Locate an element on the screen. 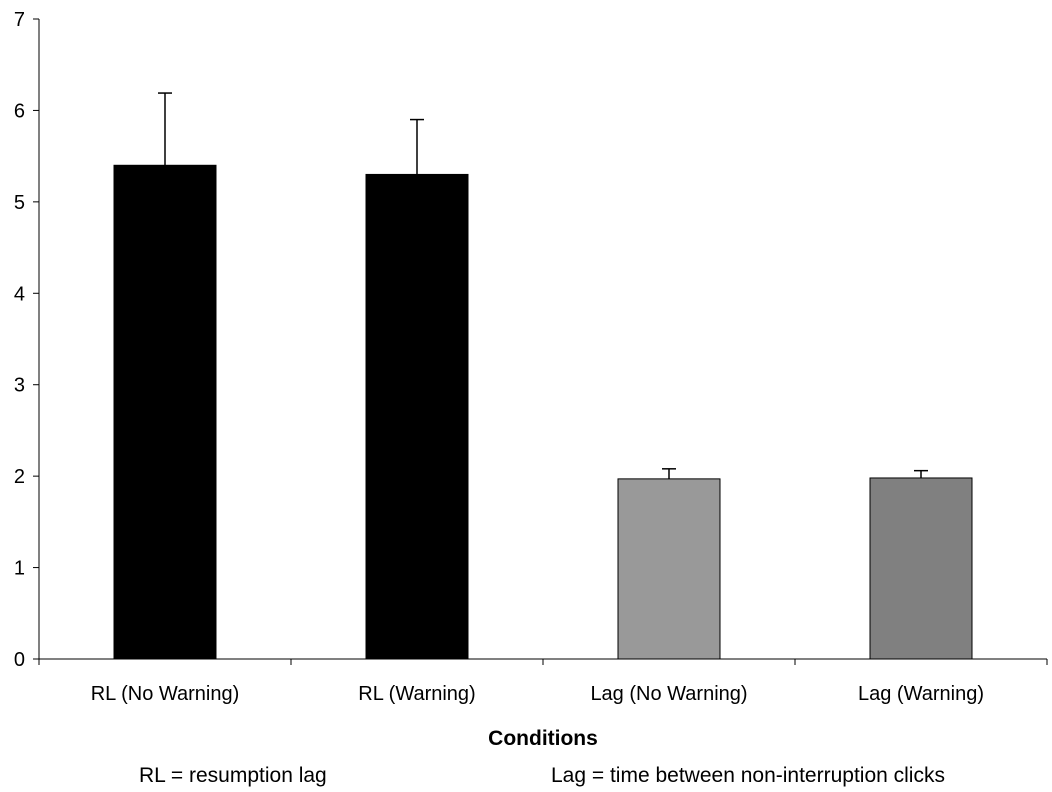  y-tick-label: 5 is located at coordinates (19, 203).